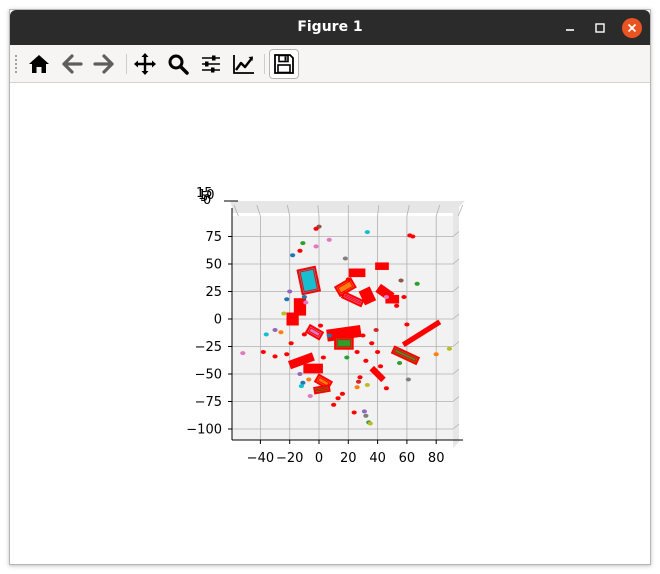 This screenshot has width=660, height=574. Describe the element at coordinates (208, 375) in the screenshot. I see `y-tick-label: −50` at that location.